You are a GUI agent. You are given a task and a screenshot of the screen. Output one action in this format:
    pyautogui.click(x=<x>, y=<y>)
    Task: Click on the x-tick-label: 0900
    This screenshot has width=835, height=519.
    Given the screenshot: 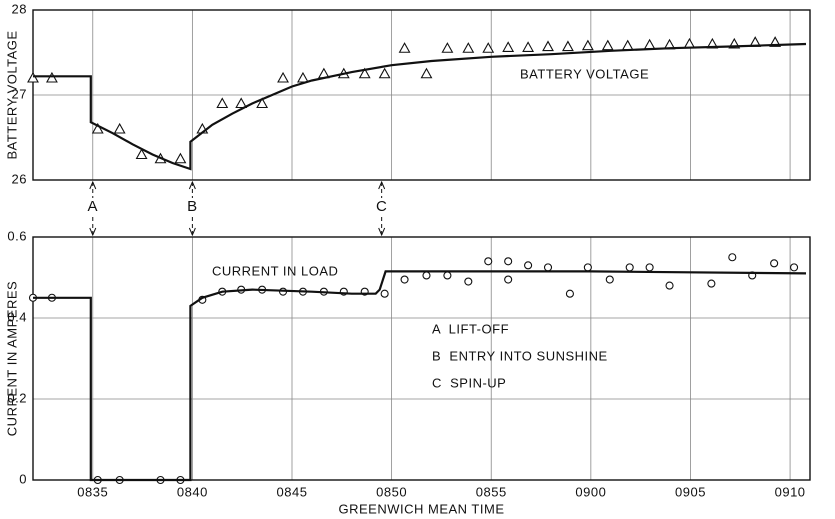 What is the action you would take?
    pyautogui.click(x=590, y=491)
    